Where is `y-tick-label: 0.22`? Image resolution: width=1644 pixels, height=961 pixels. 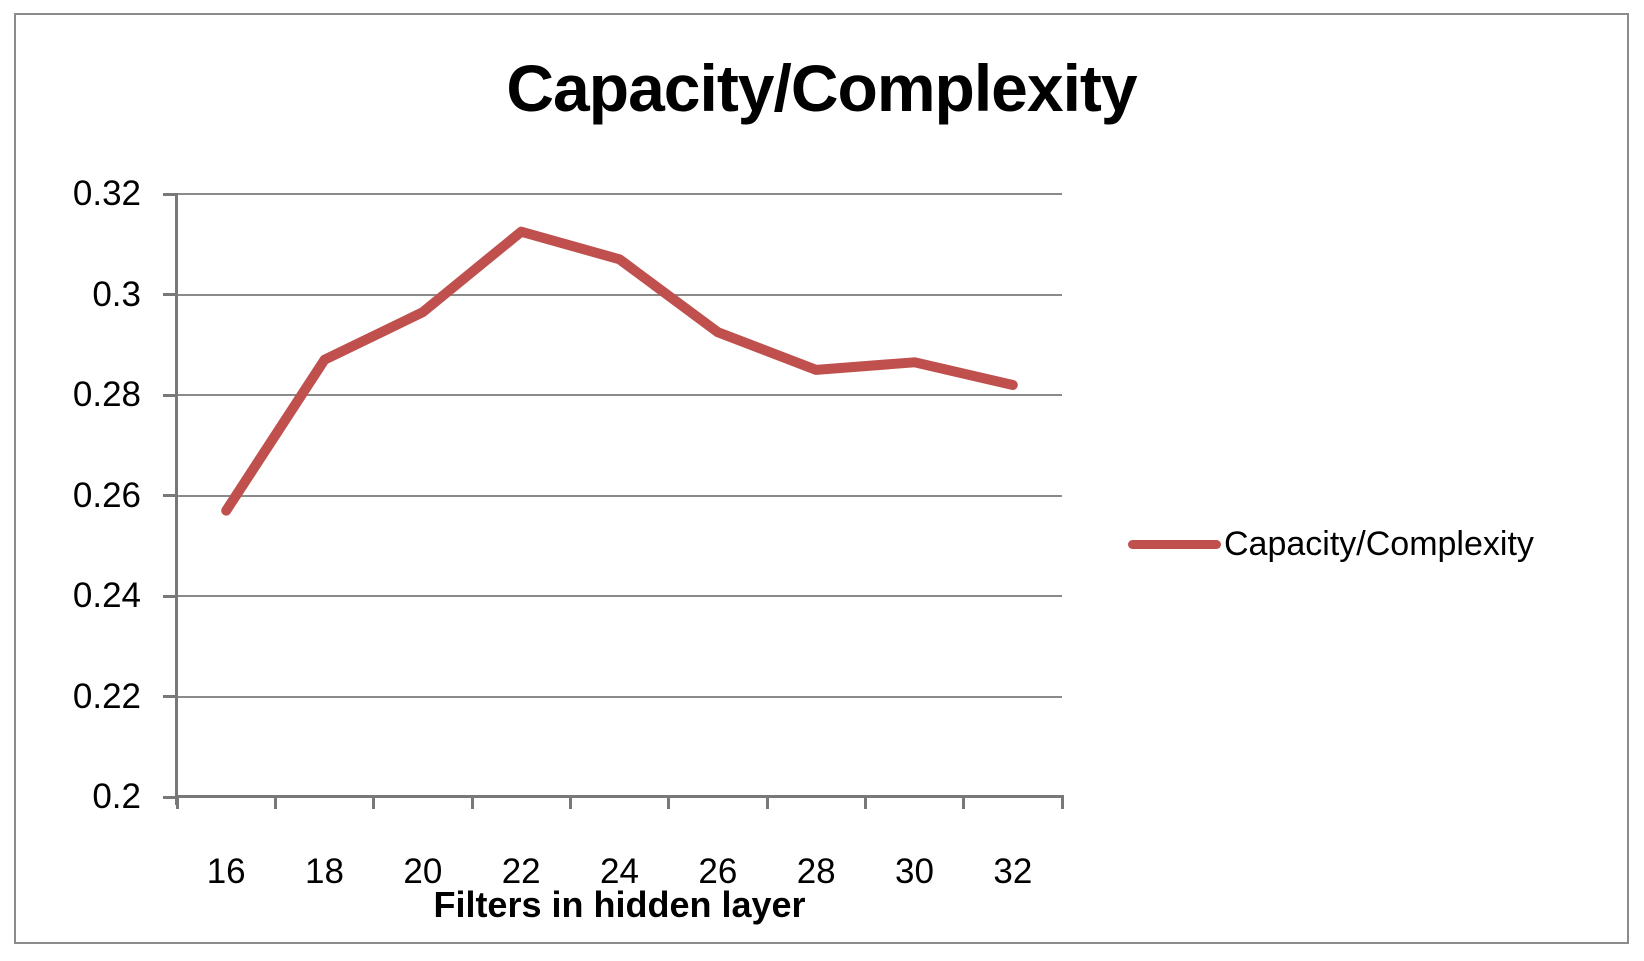 y-tick-label: 0.22 is located at coordinates (106, 696).